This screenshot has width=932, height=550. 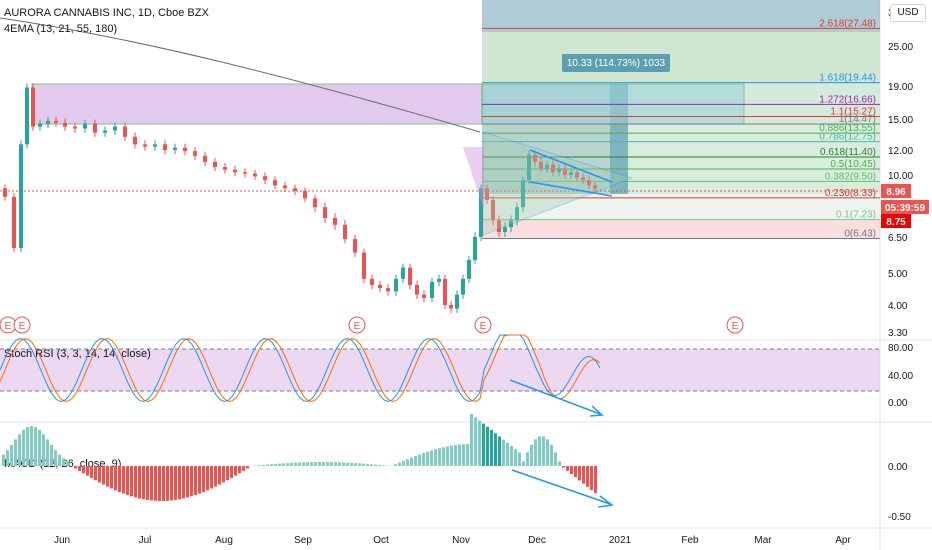 I want to click on low-price-tag, so click(x=896, y=221).